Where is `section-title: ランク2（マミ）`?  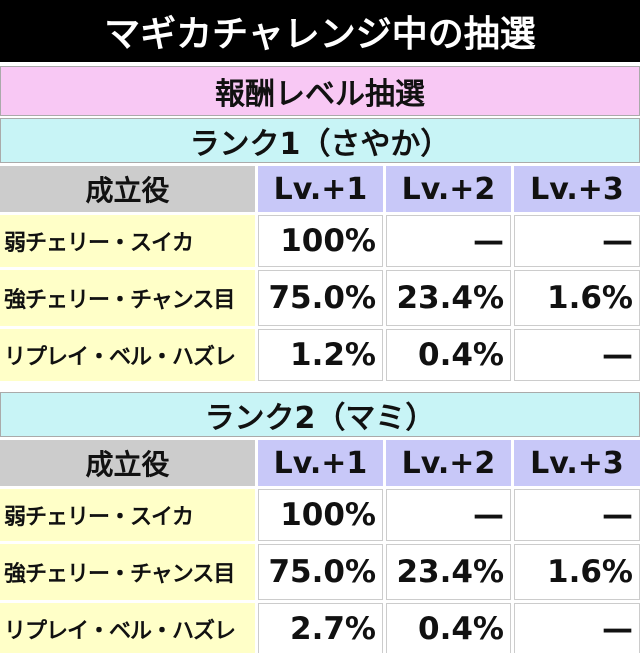 section-title: ランク2（マミ） is located at coordinates (320, 414).